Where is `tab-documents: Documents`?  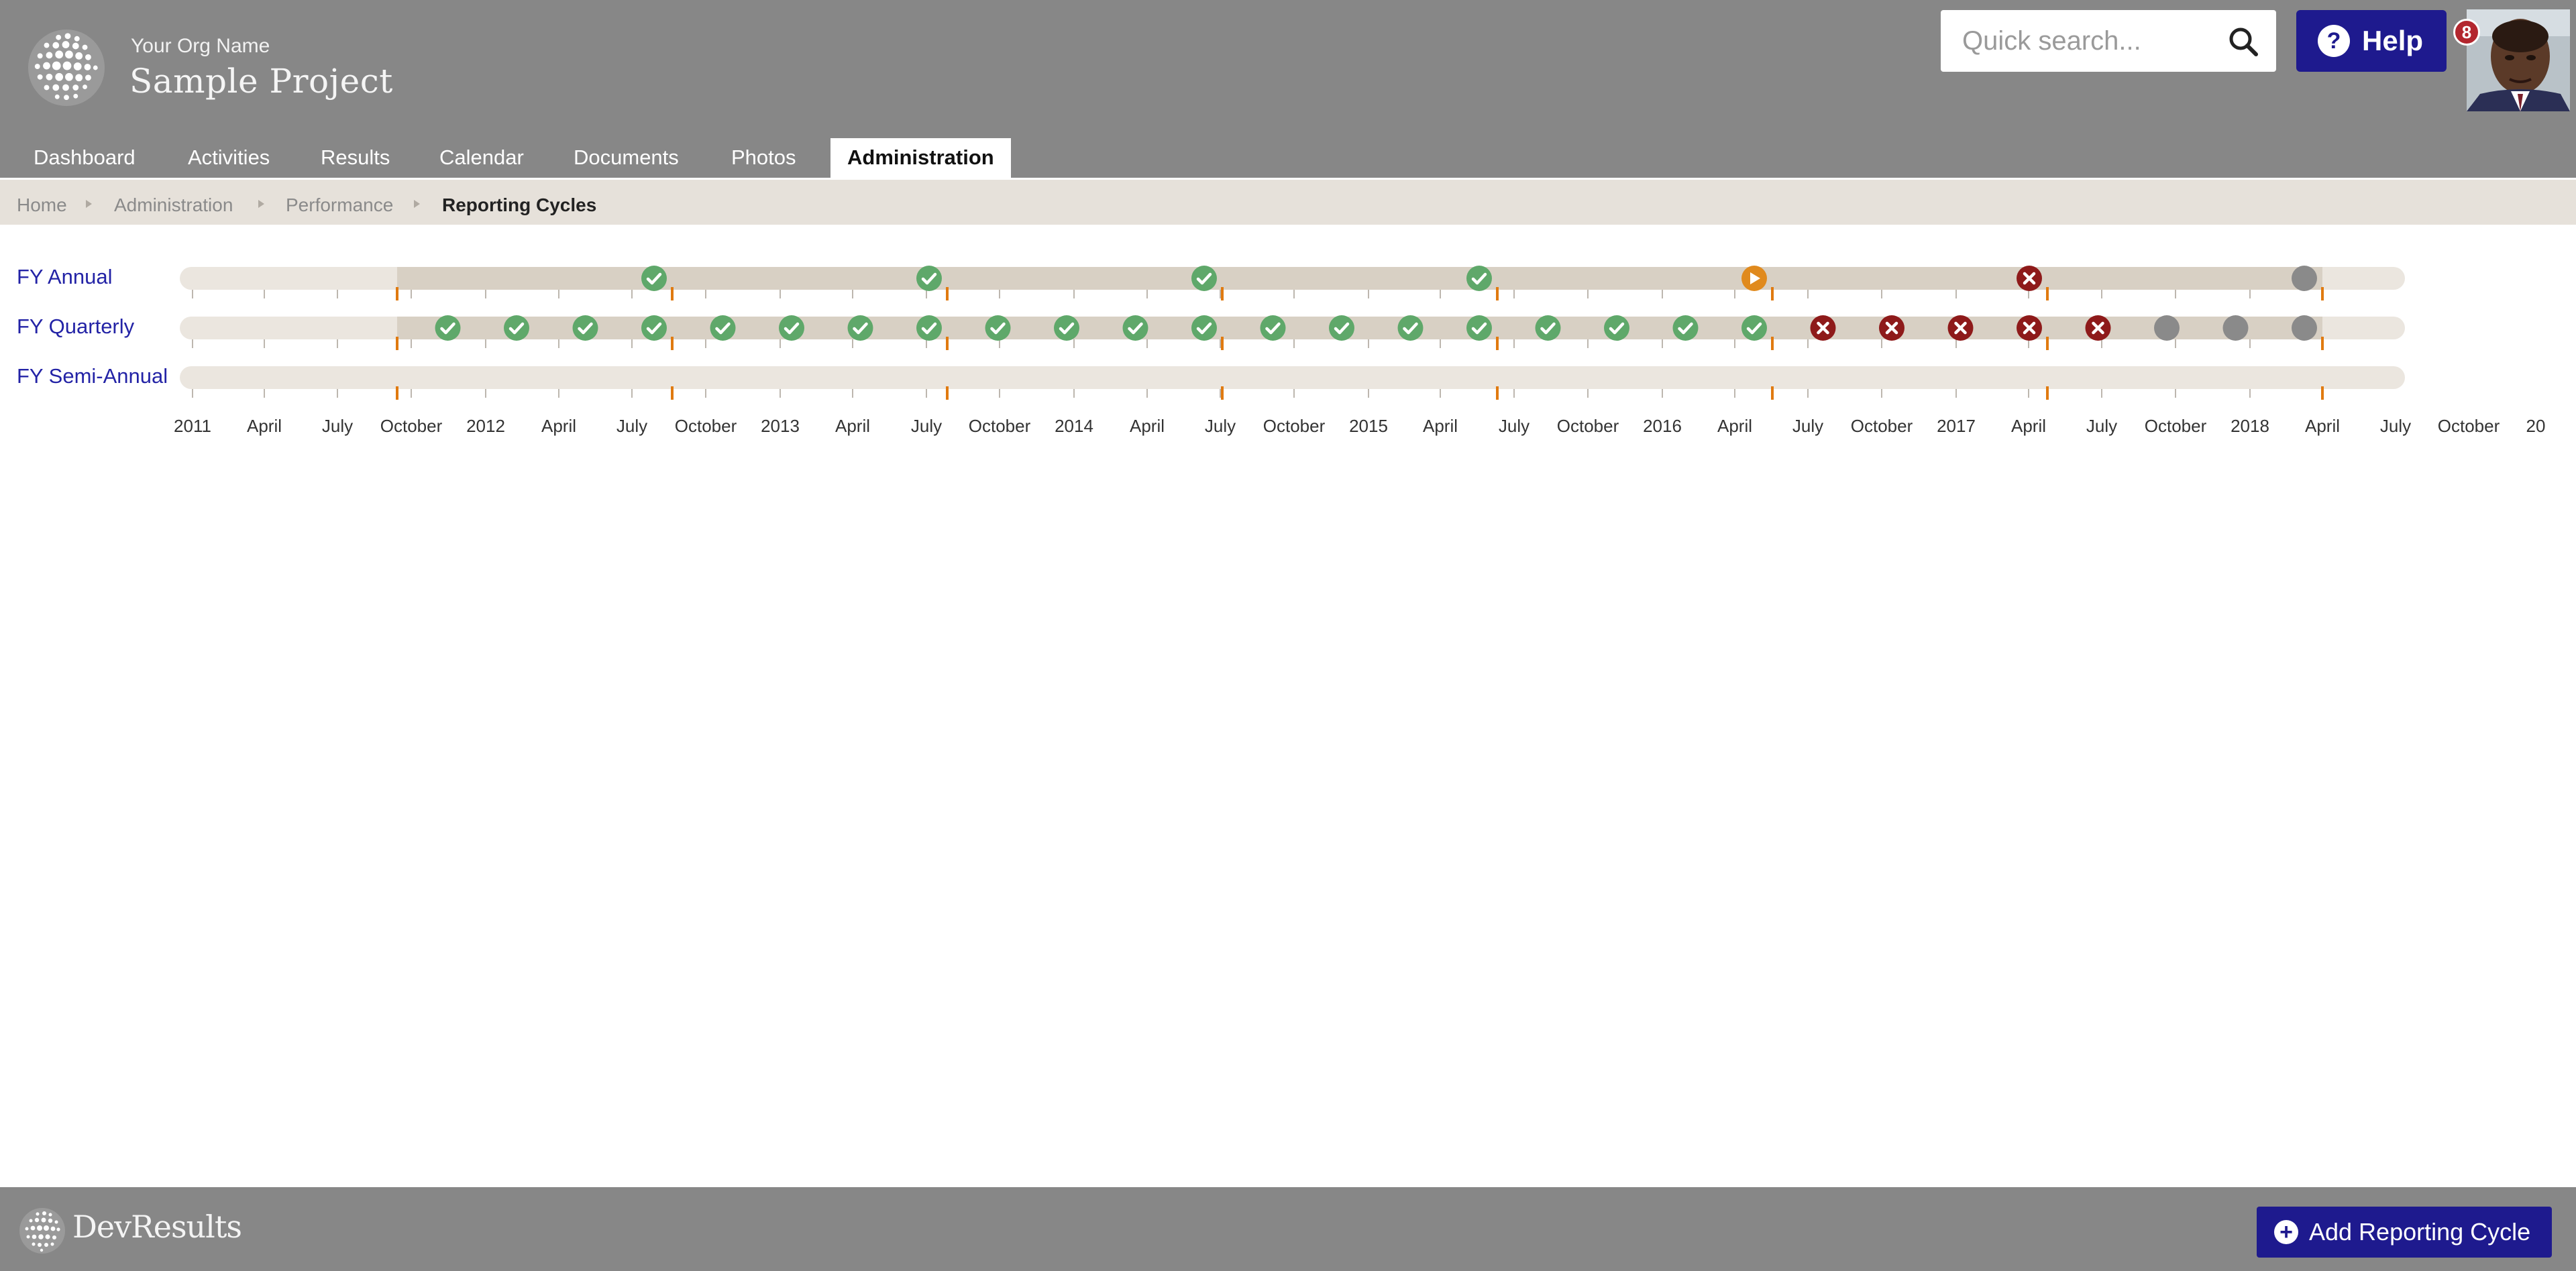
tab-documents: Documents is located at coordinates (626, 157).